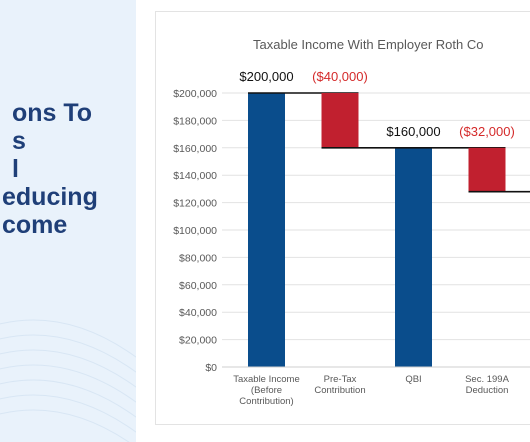  I want to click on data-label: ($40,000), so click(340, 76).